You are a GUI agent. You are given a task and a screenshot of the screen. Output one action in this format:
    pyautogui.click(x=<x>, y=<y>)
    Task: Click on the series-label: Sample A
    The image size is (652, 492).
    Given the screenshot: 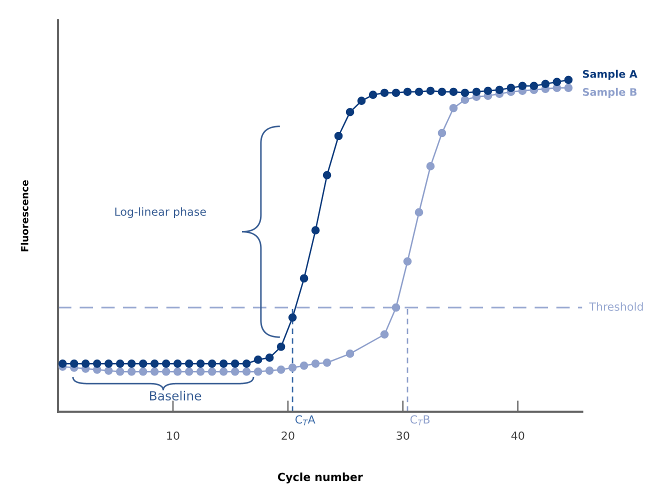 What is the action you would take?
    pyautogui.click(x=610, y=75)
    